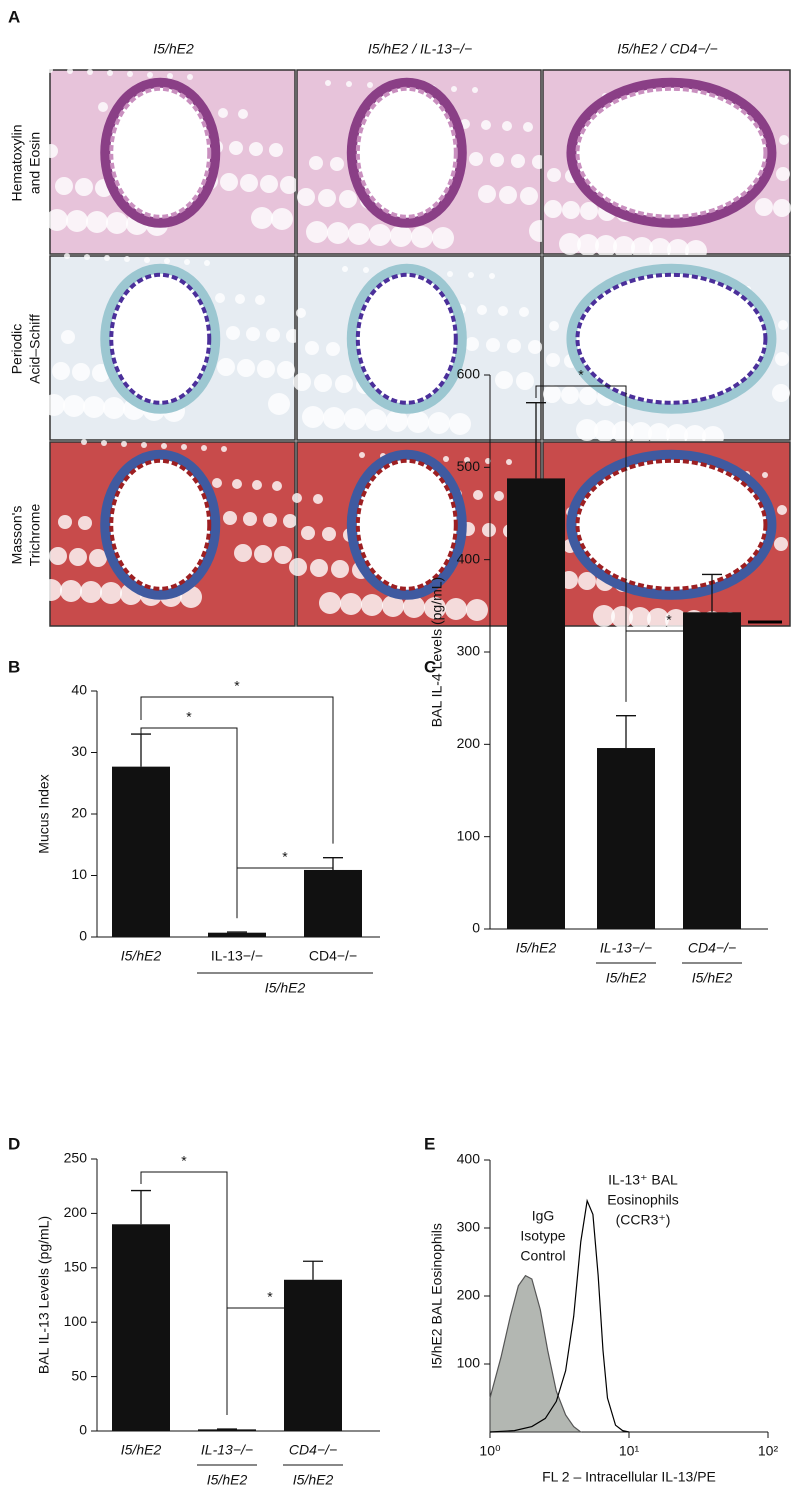  What do you see at coordinates (44, 1295) in the screenshot?
I see `y-axis-label: BAL IL-13 Levels (pg/mL)` at bounding box center [44, 1295].